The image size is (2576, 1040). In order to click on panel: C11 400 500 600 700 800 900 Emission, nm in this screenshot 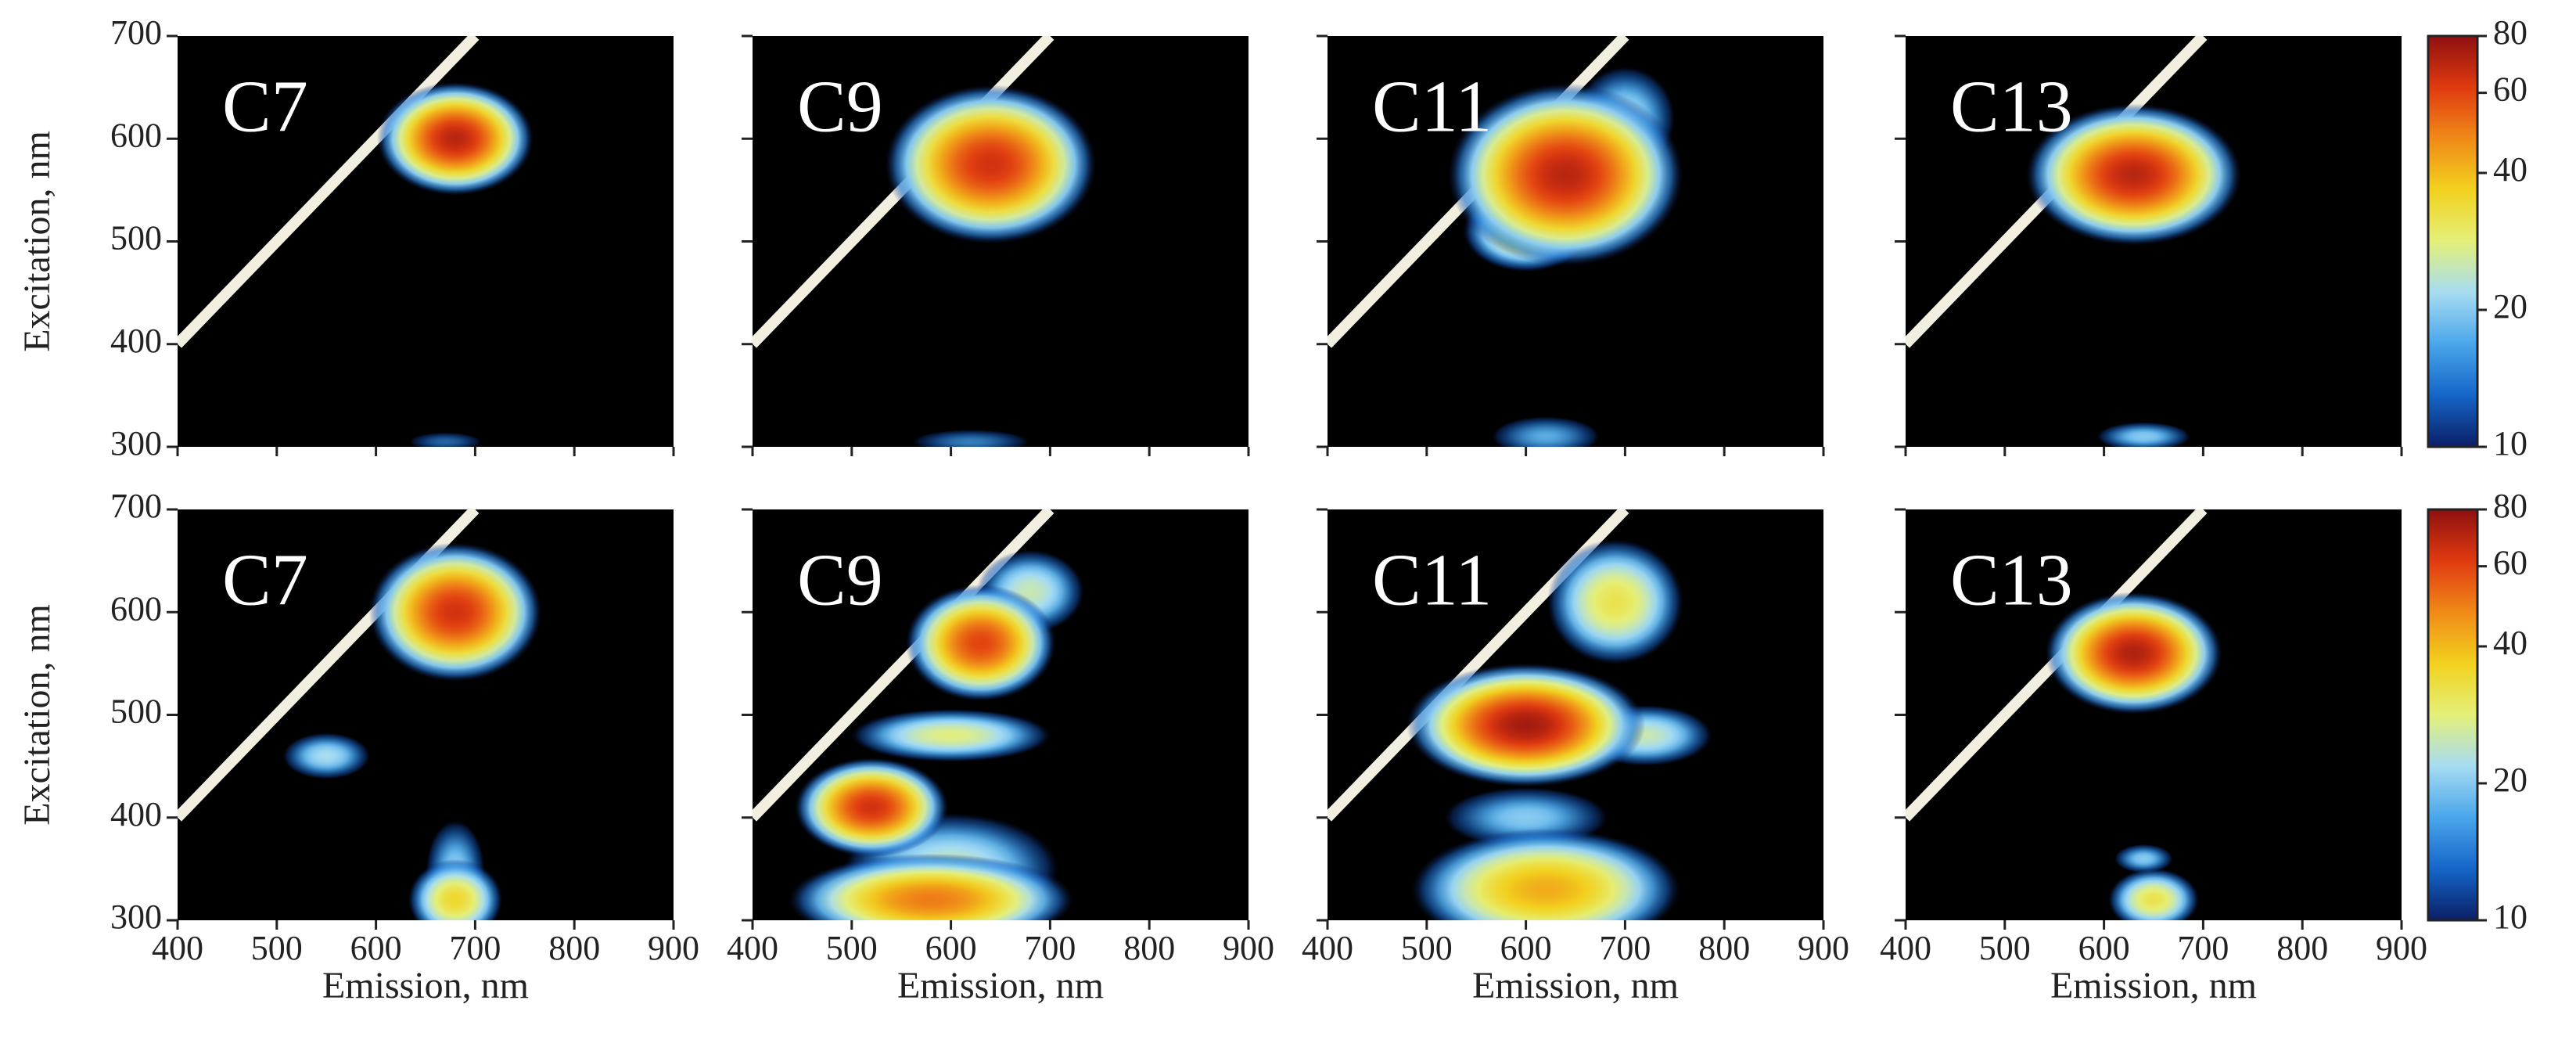, I will do `click(1575, 757)`.